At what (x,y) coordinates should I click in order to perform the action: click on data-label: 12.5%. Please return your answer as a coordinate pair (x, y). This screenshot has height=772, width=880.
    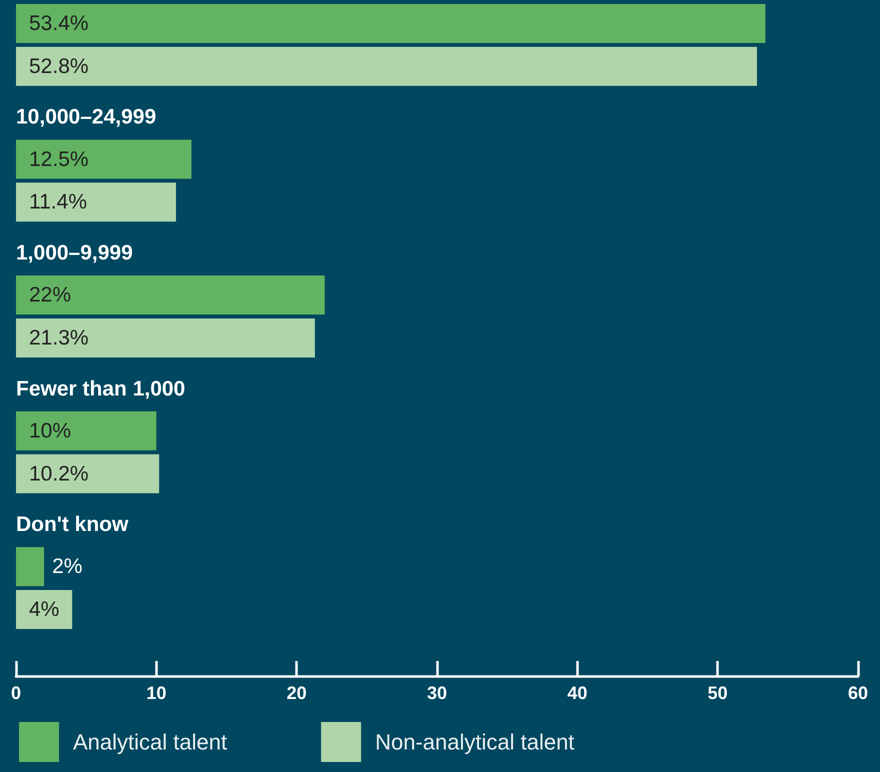
    Looking at the image, I should click on (59, 159).